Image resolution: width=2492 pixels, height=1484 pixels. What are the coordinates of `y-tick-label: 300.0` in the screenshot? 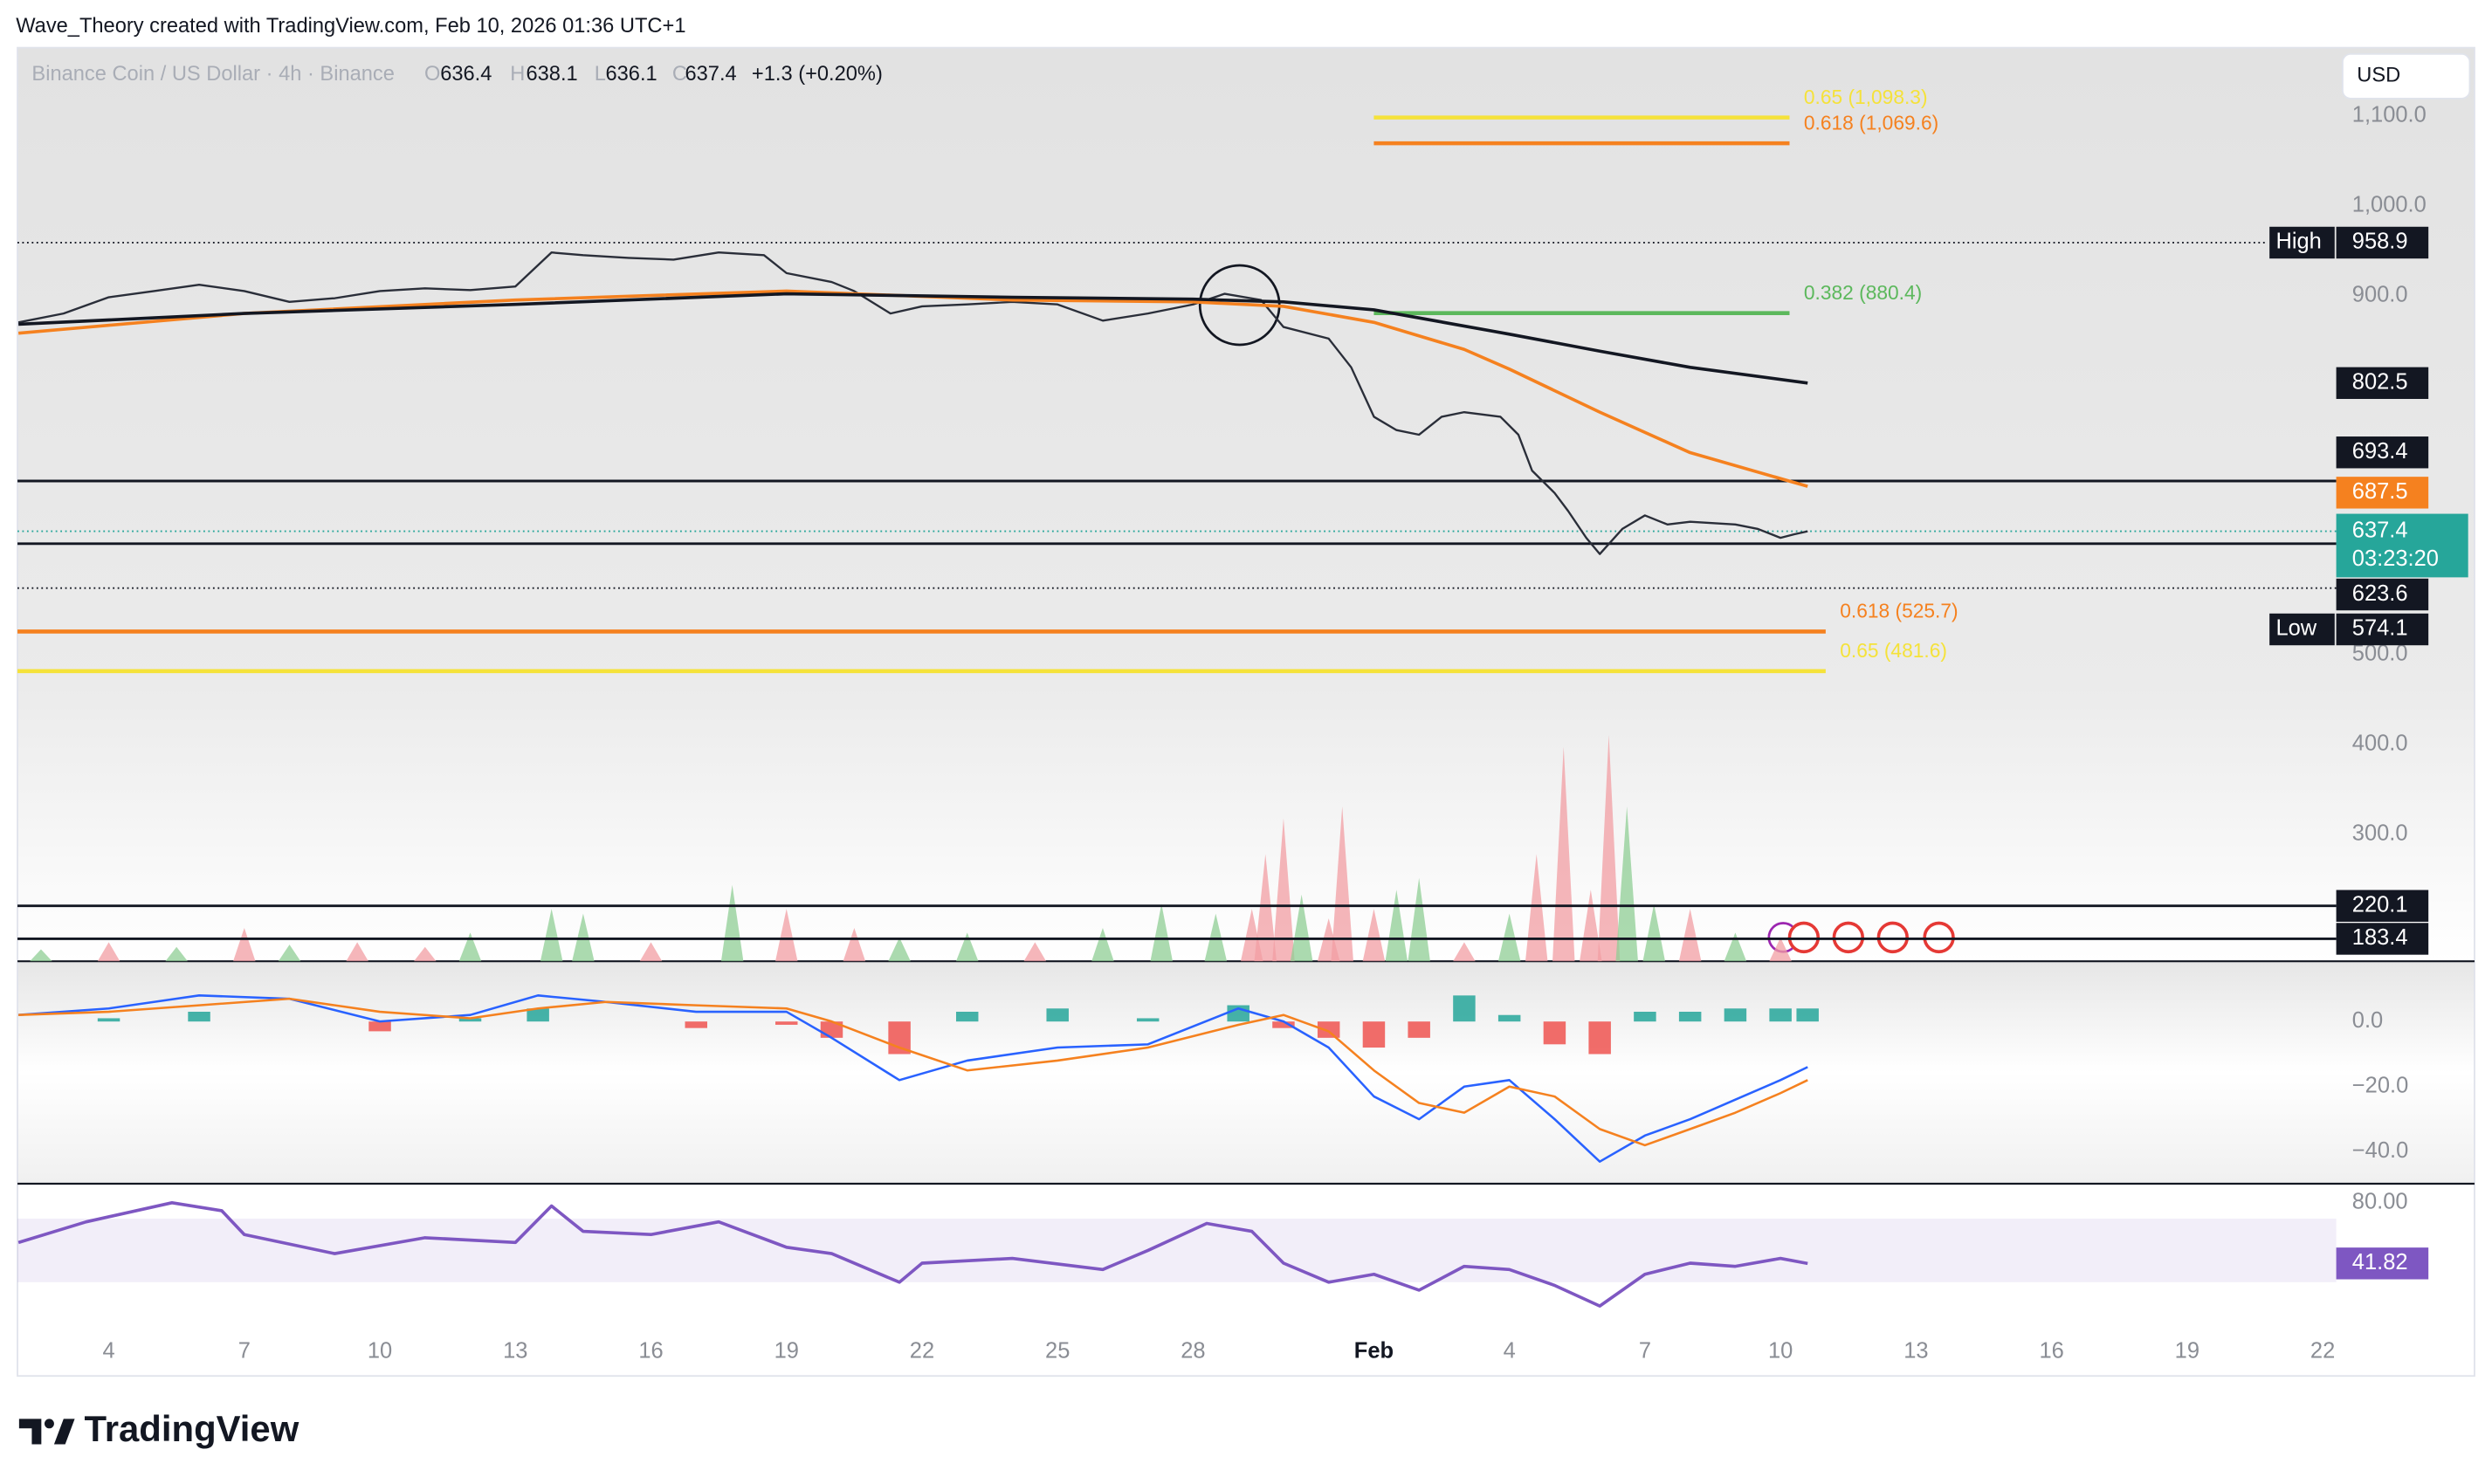 It's located at (2380, 833).